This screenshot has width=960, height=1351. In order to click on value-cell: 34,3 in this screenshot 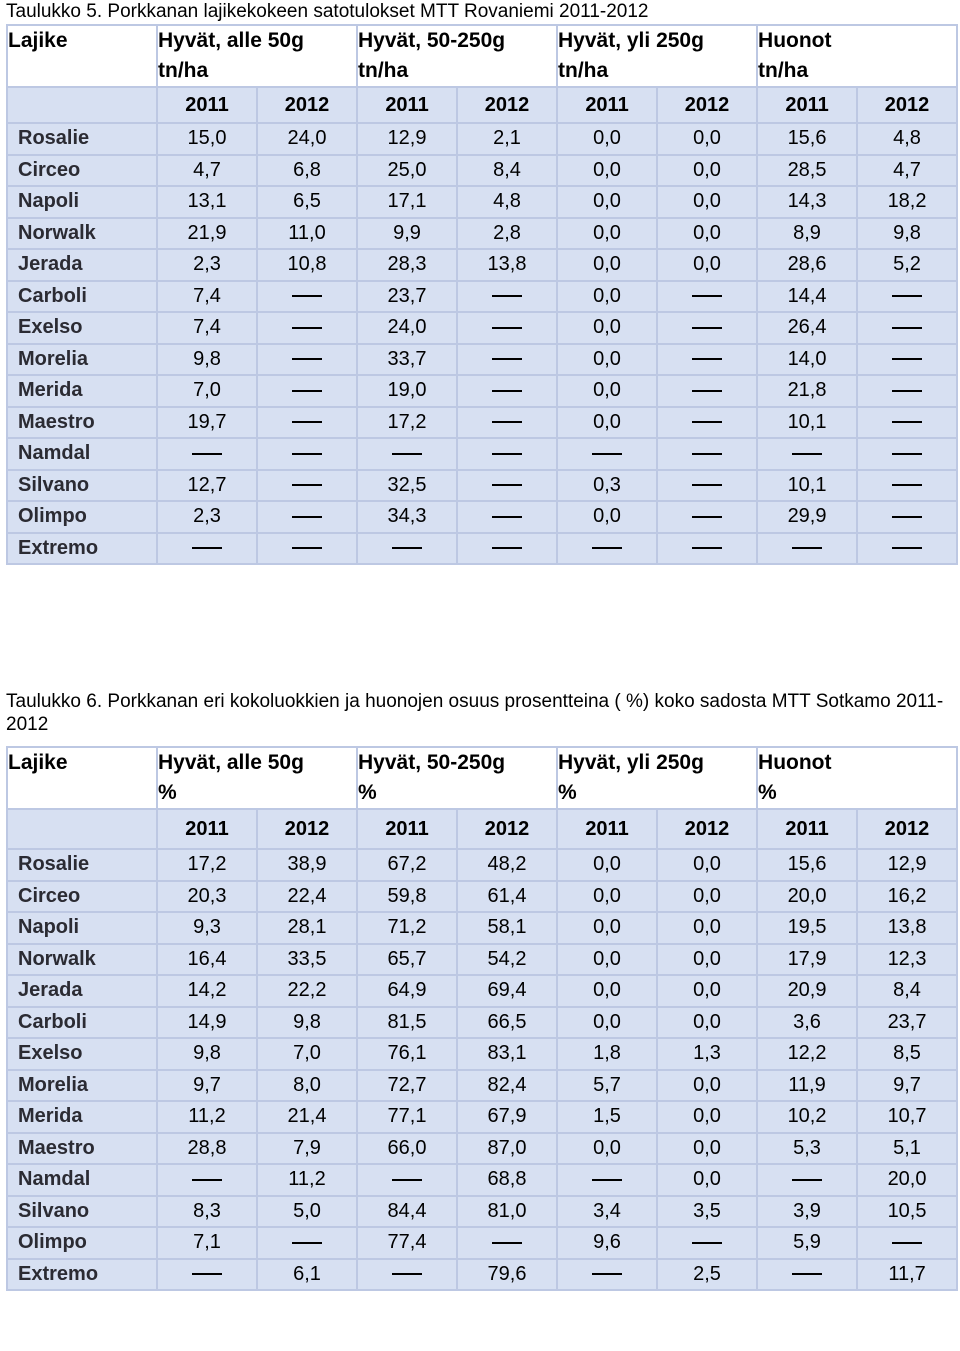, I will do `click(407, 517)`.